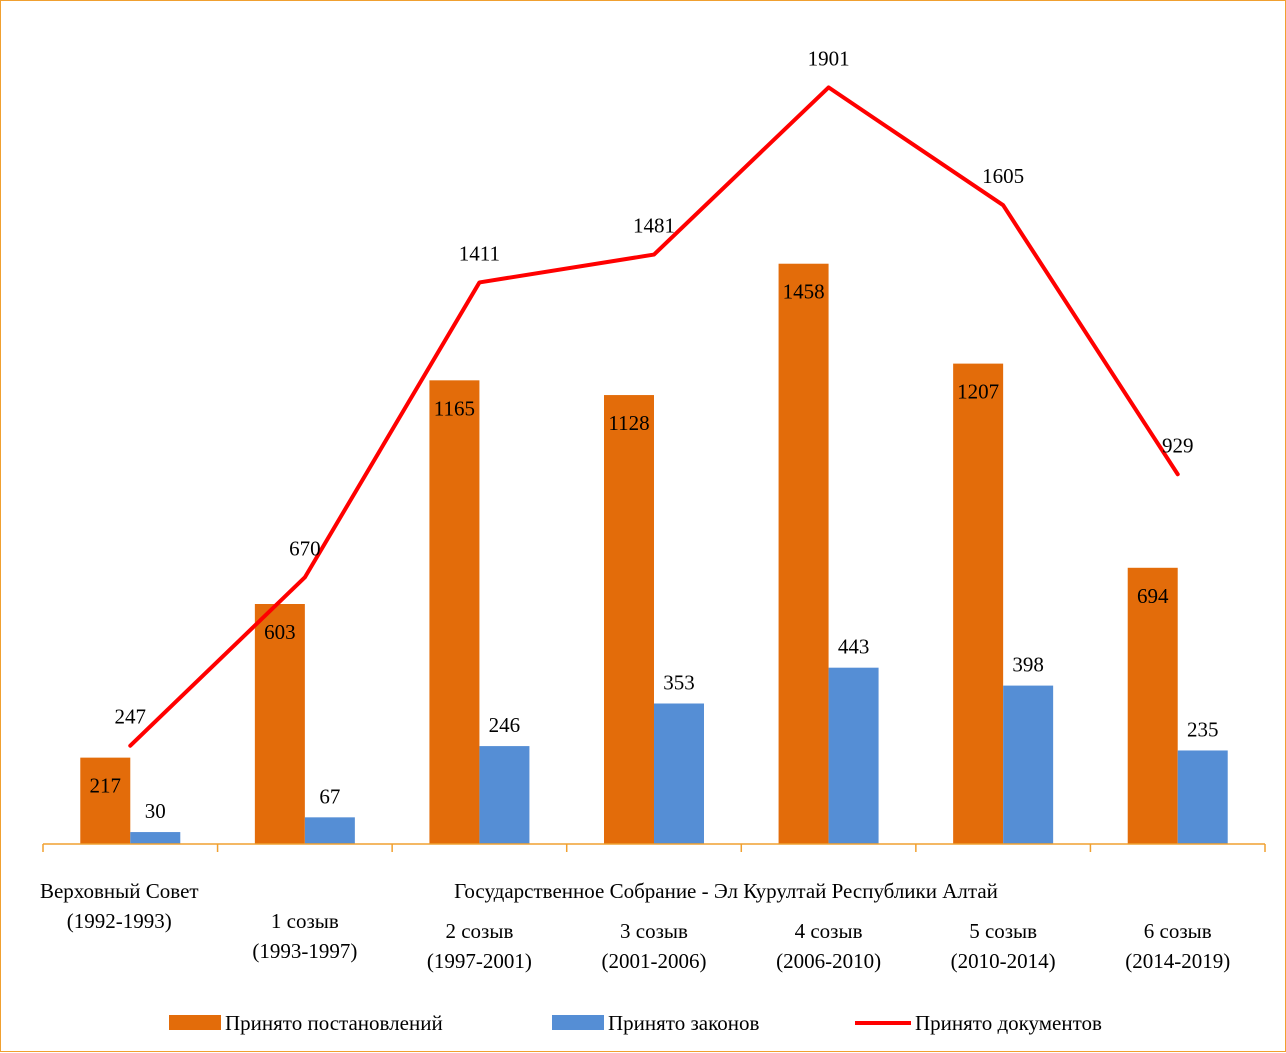 The height and width of the screenshot is (1053, 1286). I want to click on data-label-postanovleniya-1: 603, so click(280, 632).